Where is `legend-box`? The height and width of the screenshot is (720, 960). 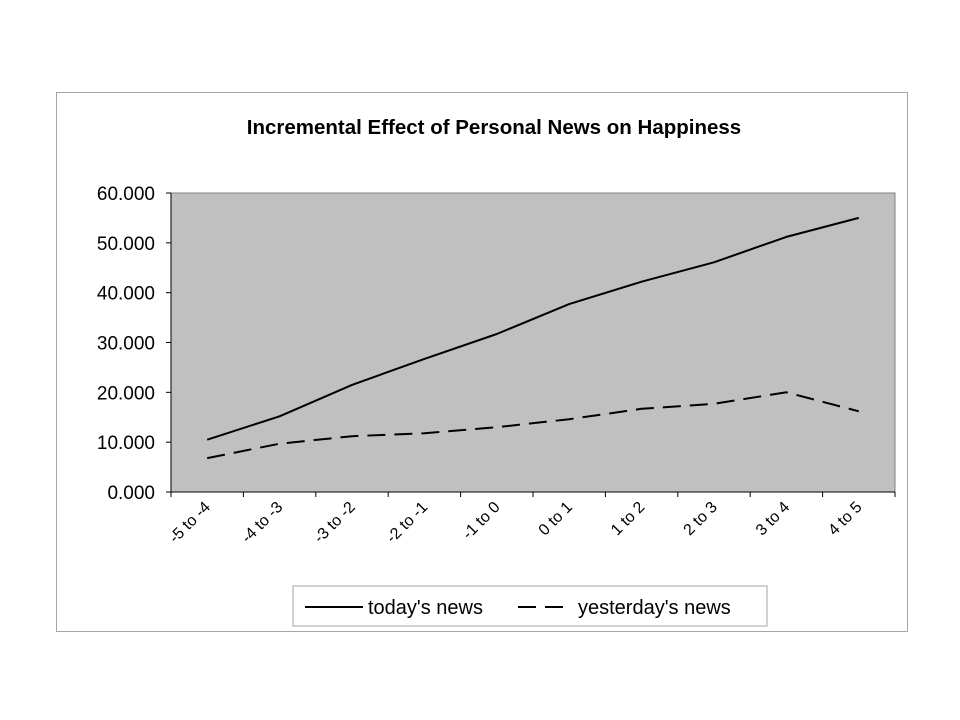 legend-box is located at coordinates (530, 606).